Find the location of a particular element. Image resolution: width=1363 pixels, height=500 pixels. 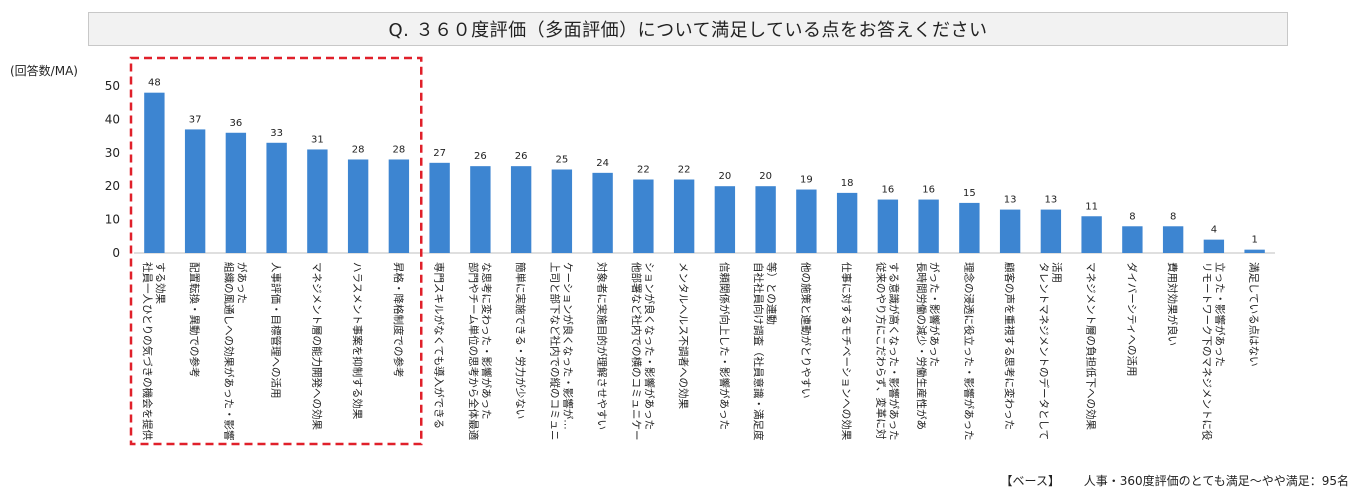

x-tick-label: 満足している点はない is located at coordinates (1254, 314).